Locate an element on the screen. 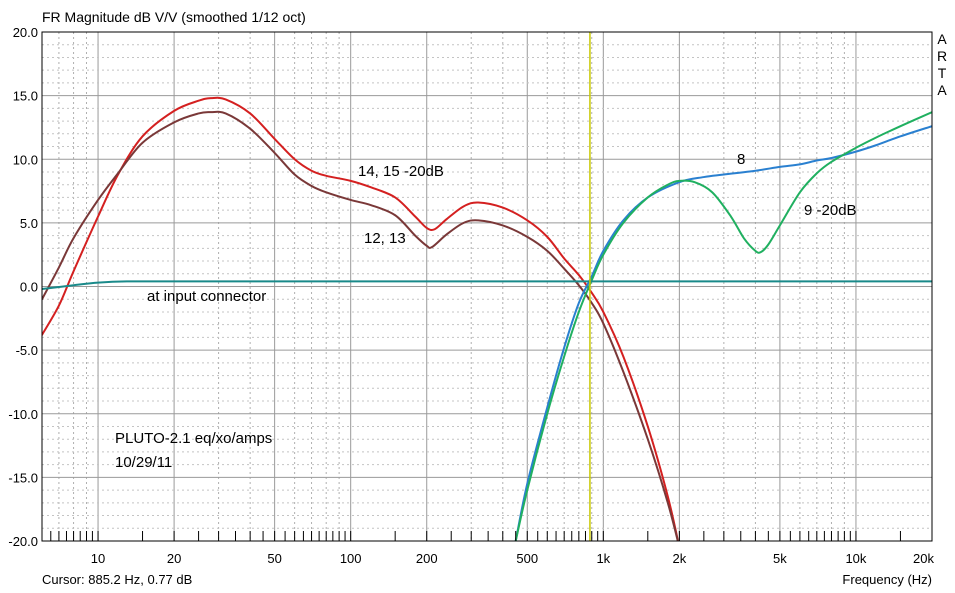 This screenshot has width=955, height=593. label-curve-8: 8 is located at coordinates (741, 159).